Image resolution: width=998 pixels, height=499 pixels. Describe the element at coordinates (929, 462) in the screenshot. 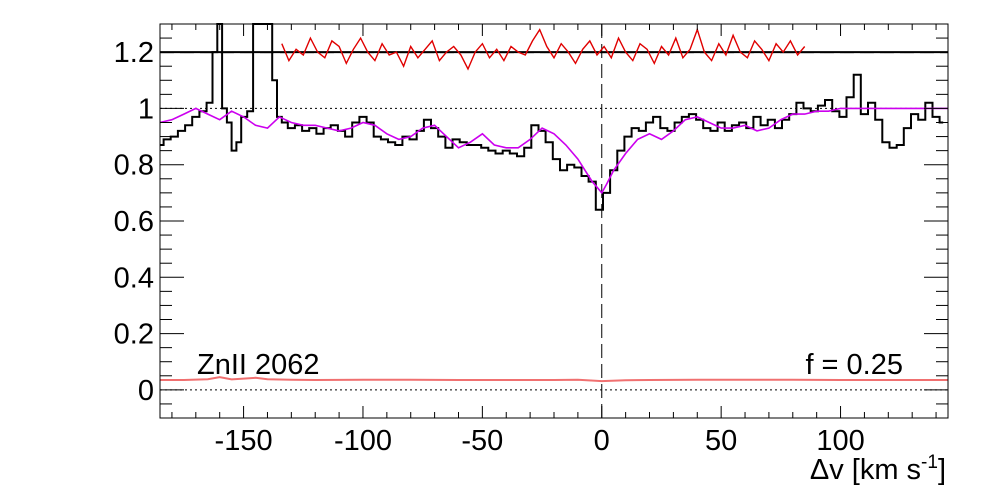

I see `x-axis-title-exponent: -1` at that location.